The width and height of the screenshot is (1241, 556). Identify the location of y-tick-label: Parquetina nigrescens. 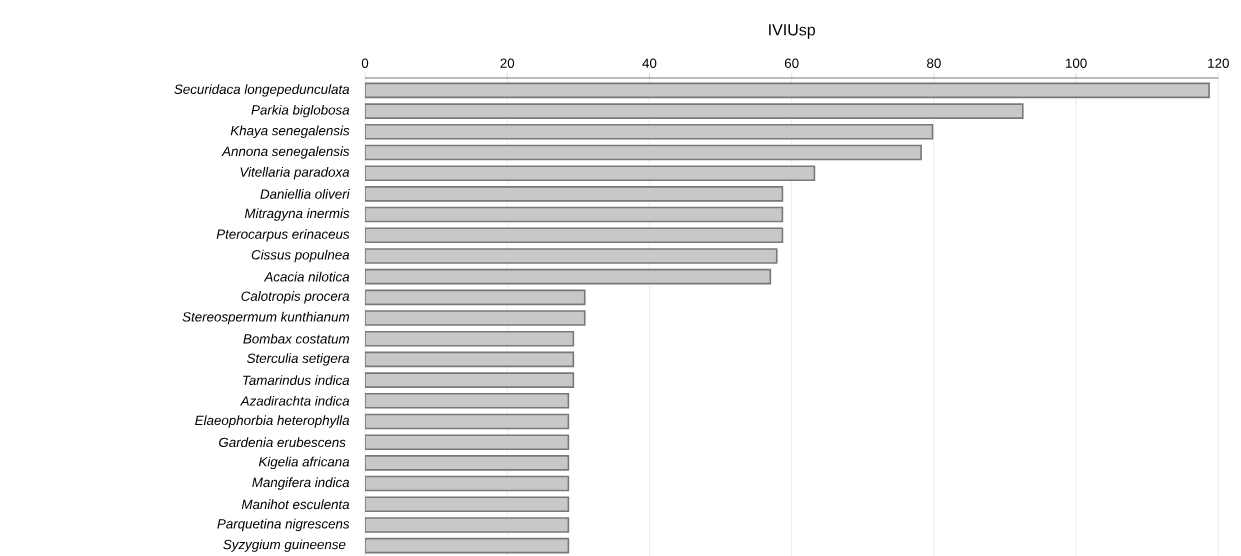
(283, 525).